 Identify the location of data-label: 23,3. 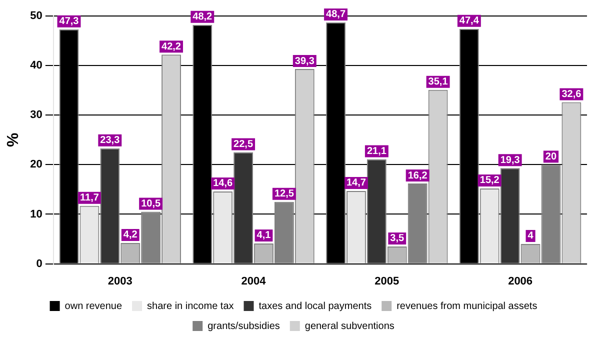
(110, 140).